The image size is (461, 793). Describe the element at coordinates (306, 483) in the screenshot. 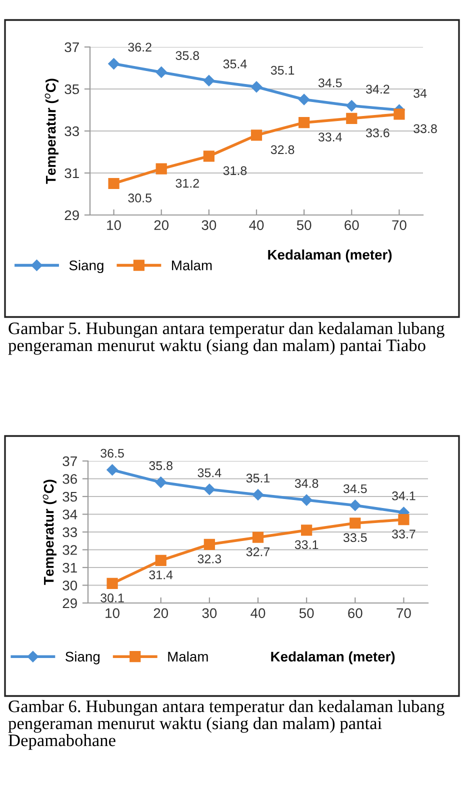

I see `data-label: 34.8` at that location.